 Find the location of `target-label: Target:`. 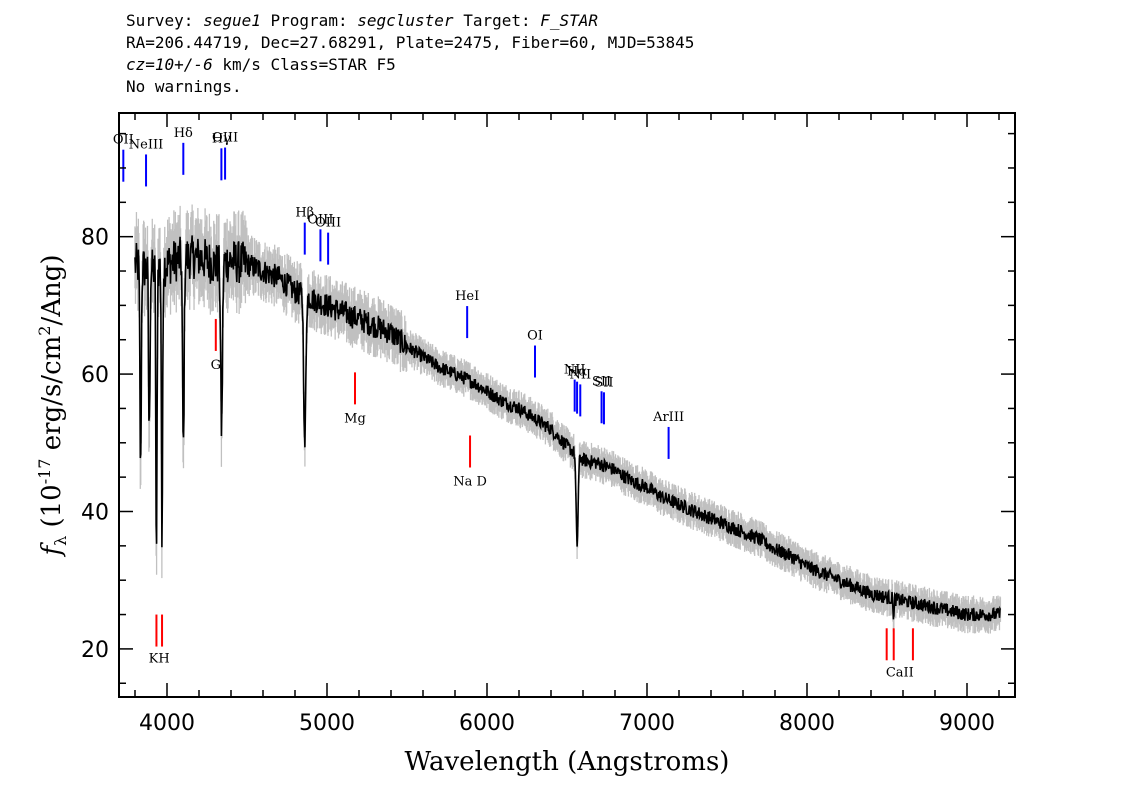

target-label: Target: is located at coordinates (497, 20).